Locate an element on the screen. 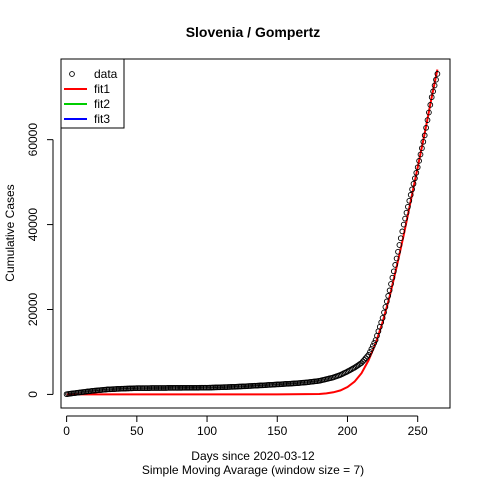 The height and width of the screenshot is (480, 480). legend-label: data is located at coordinates (106, 74).